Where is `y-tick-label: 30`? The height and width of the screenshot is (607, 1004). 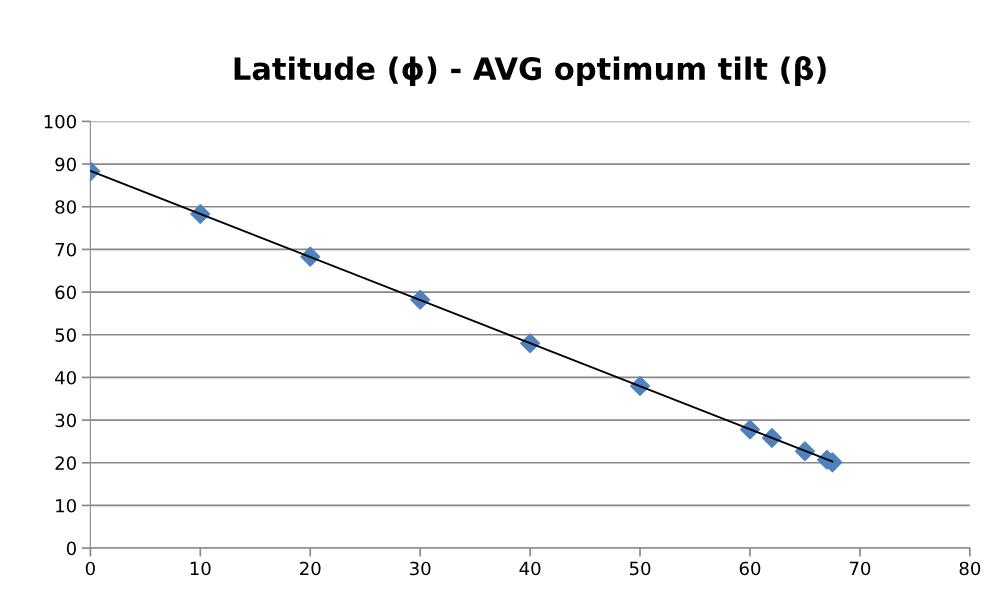
y-tick-label: 30 is located at coordinates (65, 420).